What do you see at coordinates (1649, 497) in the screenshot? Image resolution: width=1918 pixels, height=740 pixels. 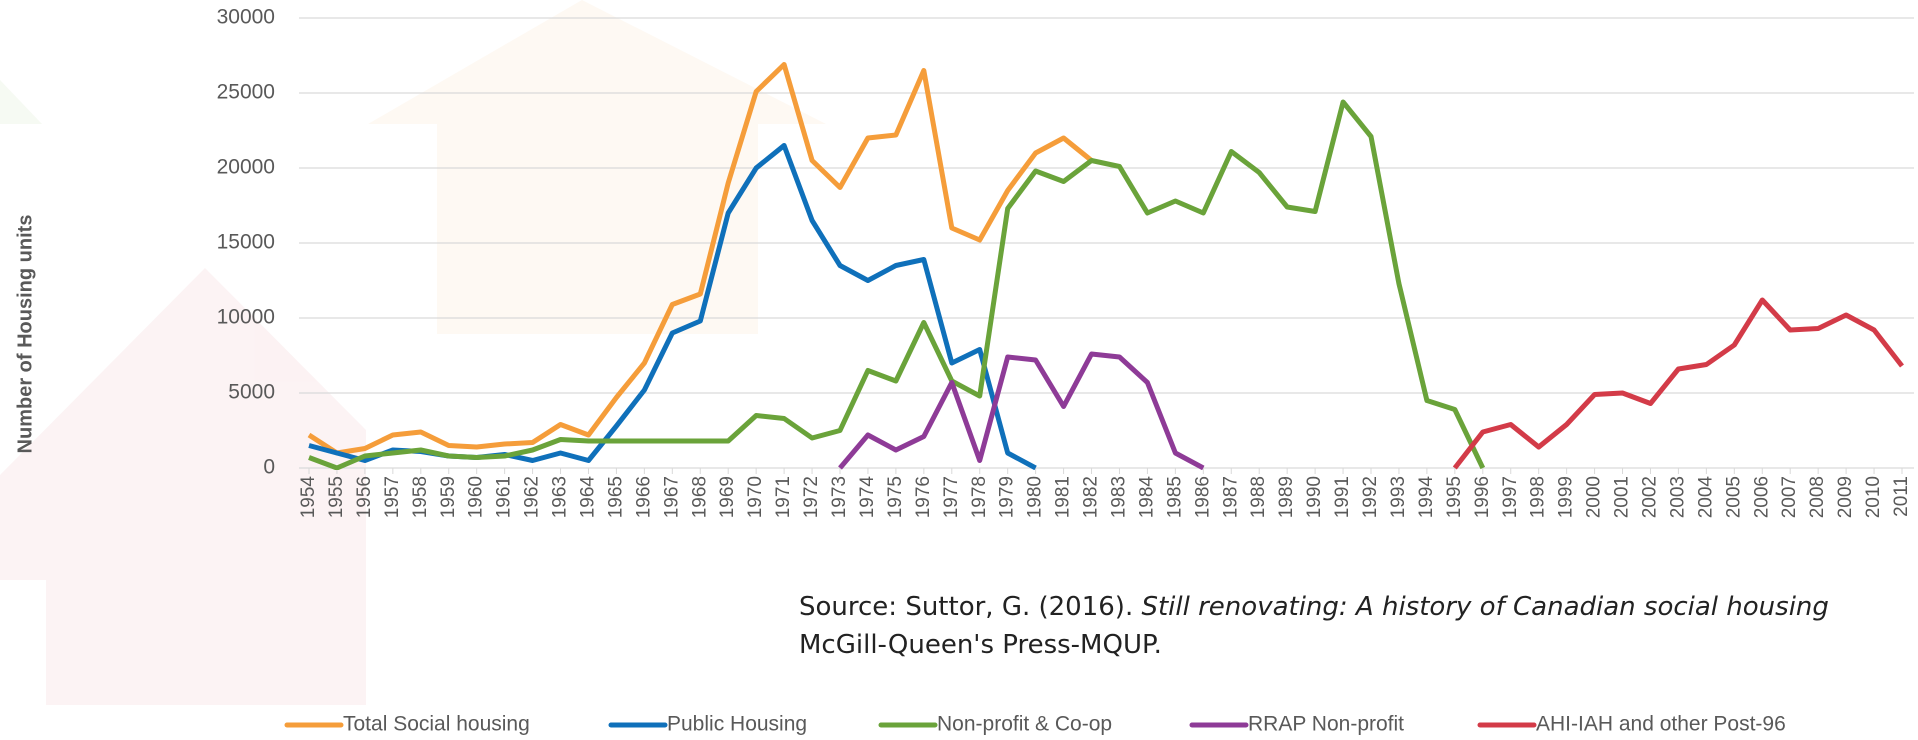 I see `x-tick-label: 2002` at bounding box center [1649, 497].